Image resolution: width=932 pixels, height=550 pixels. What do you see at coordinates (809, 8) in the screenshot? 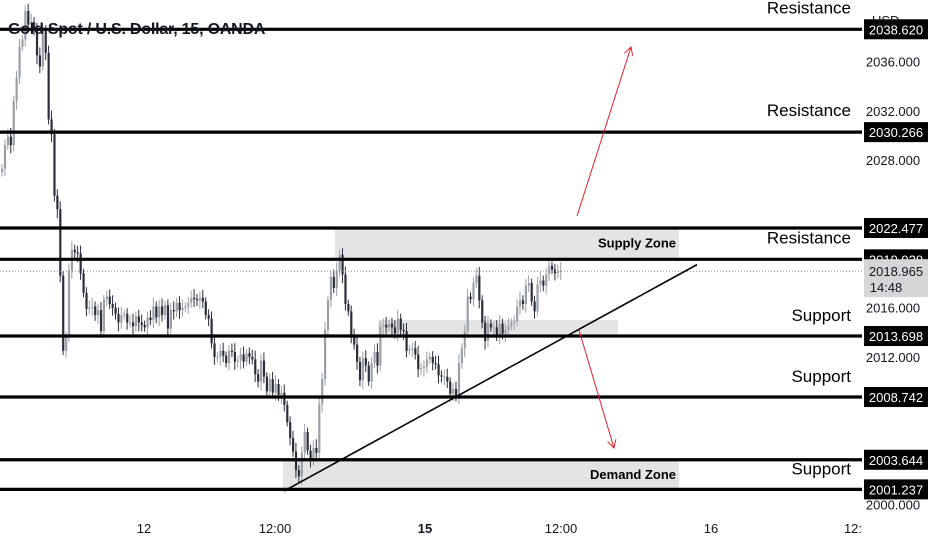
I see `resistance-label: Resistance` at bounding box center [809, 8].